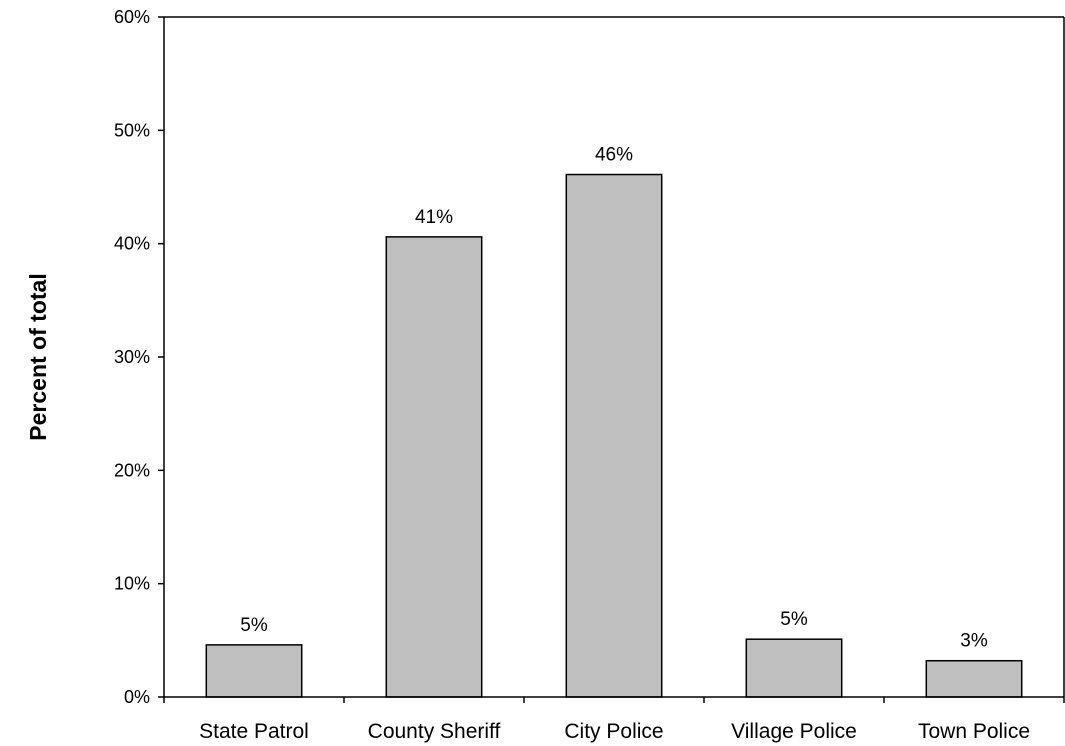  I want to click on y-axis: 0% 10% 20% 30% 40% 50% 60%, so click(139, 357).